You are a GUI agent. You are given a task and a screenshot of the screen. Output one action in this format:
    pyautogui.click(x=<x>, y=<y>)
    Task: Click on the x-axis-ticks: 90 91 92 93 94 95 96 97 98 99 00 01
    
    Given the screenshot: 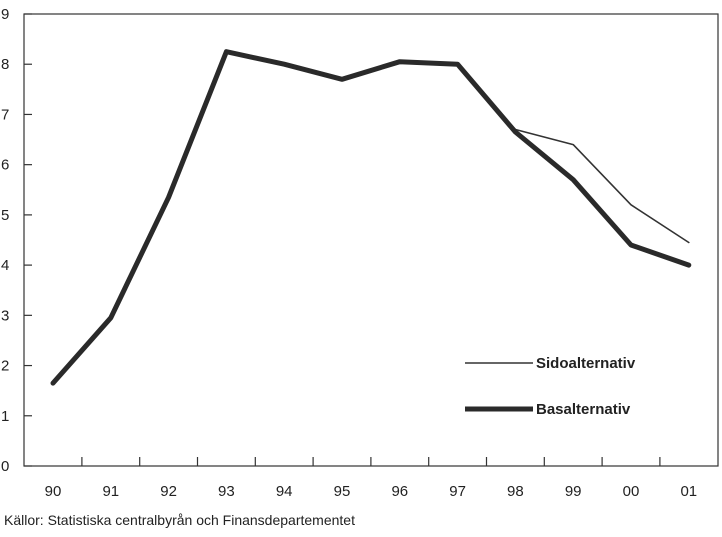 What is the action you would take?
    pyautogui.click(x=371, y=478)
    